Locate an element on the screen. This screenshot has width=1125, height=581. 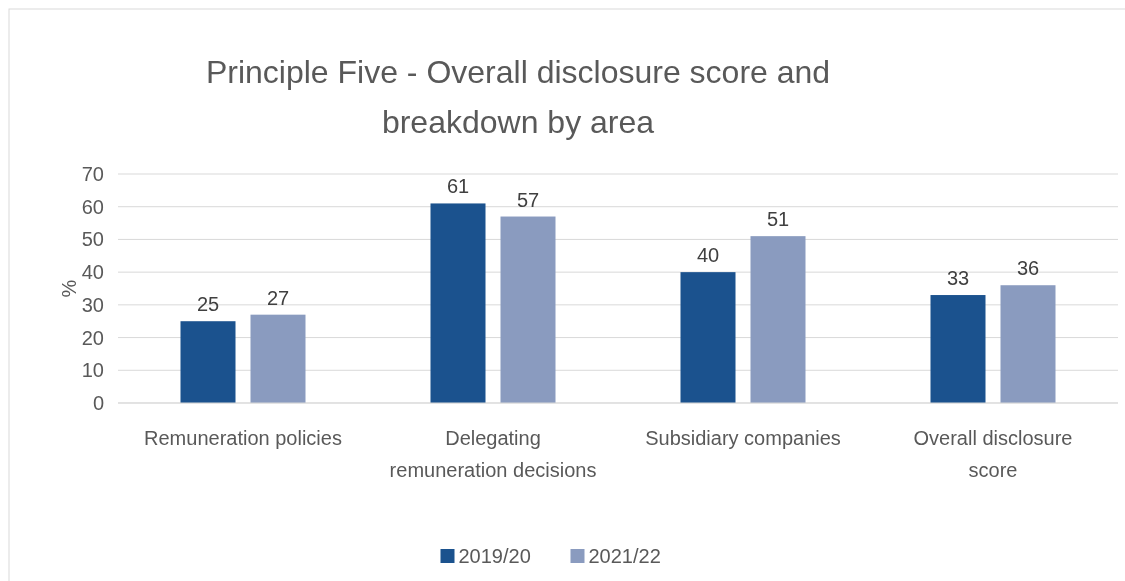
x-tick-label: Delegating remuneration decisions is located at coordinates (493, 454).